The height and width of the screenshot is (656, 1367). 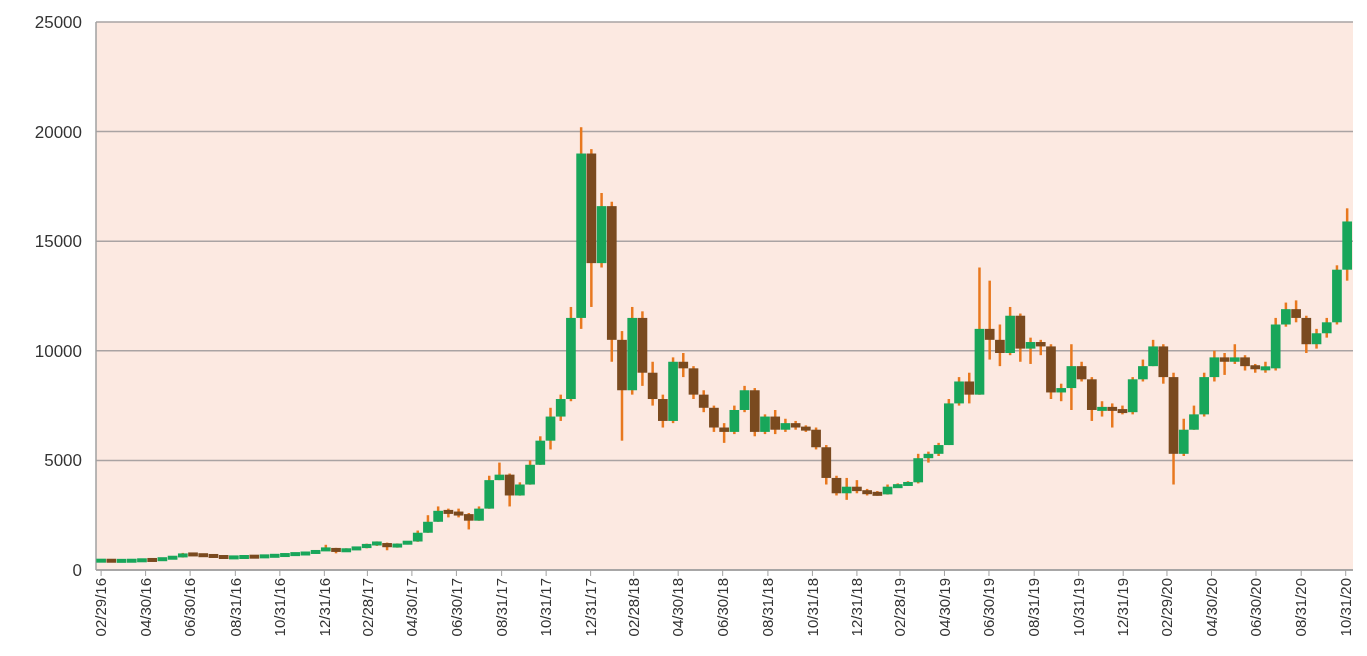 I want to click on x-tick-label: 06/30/16, so click(x=190, y=607).